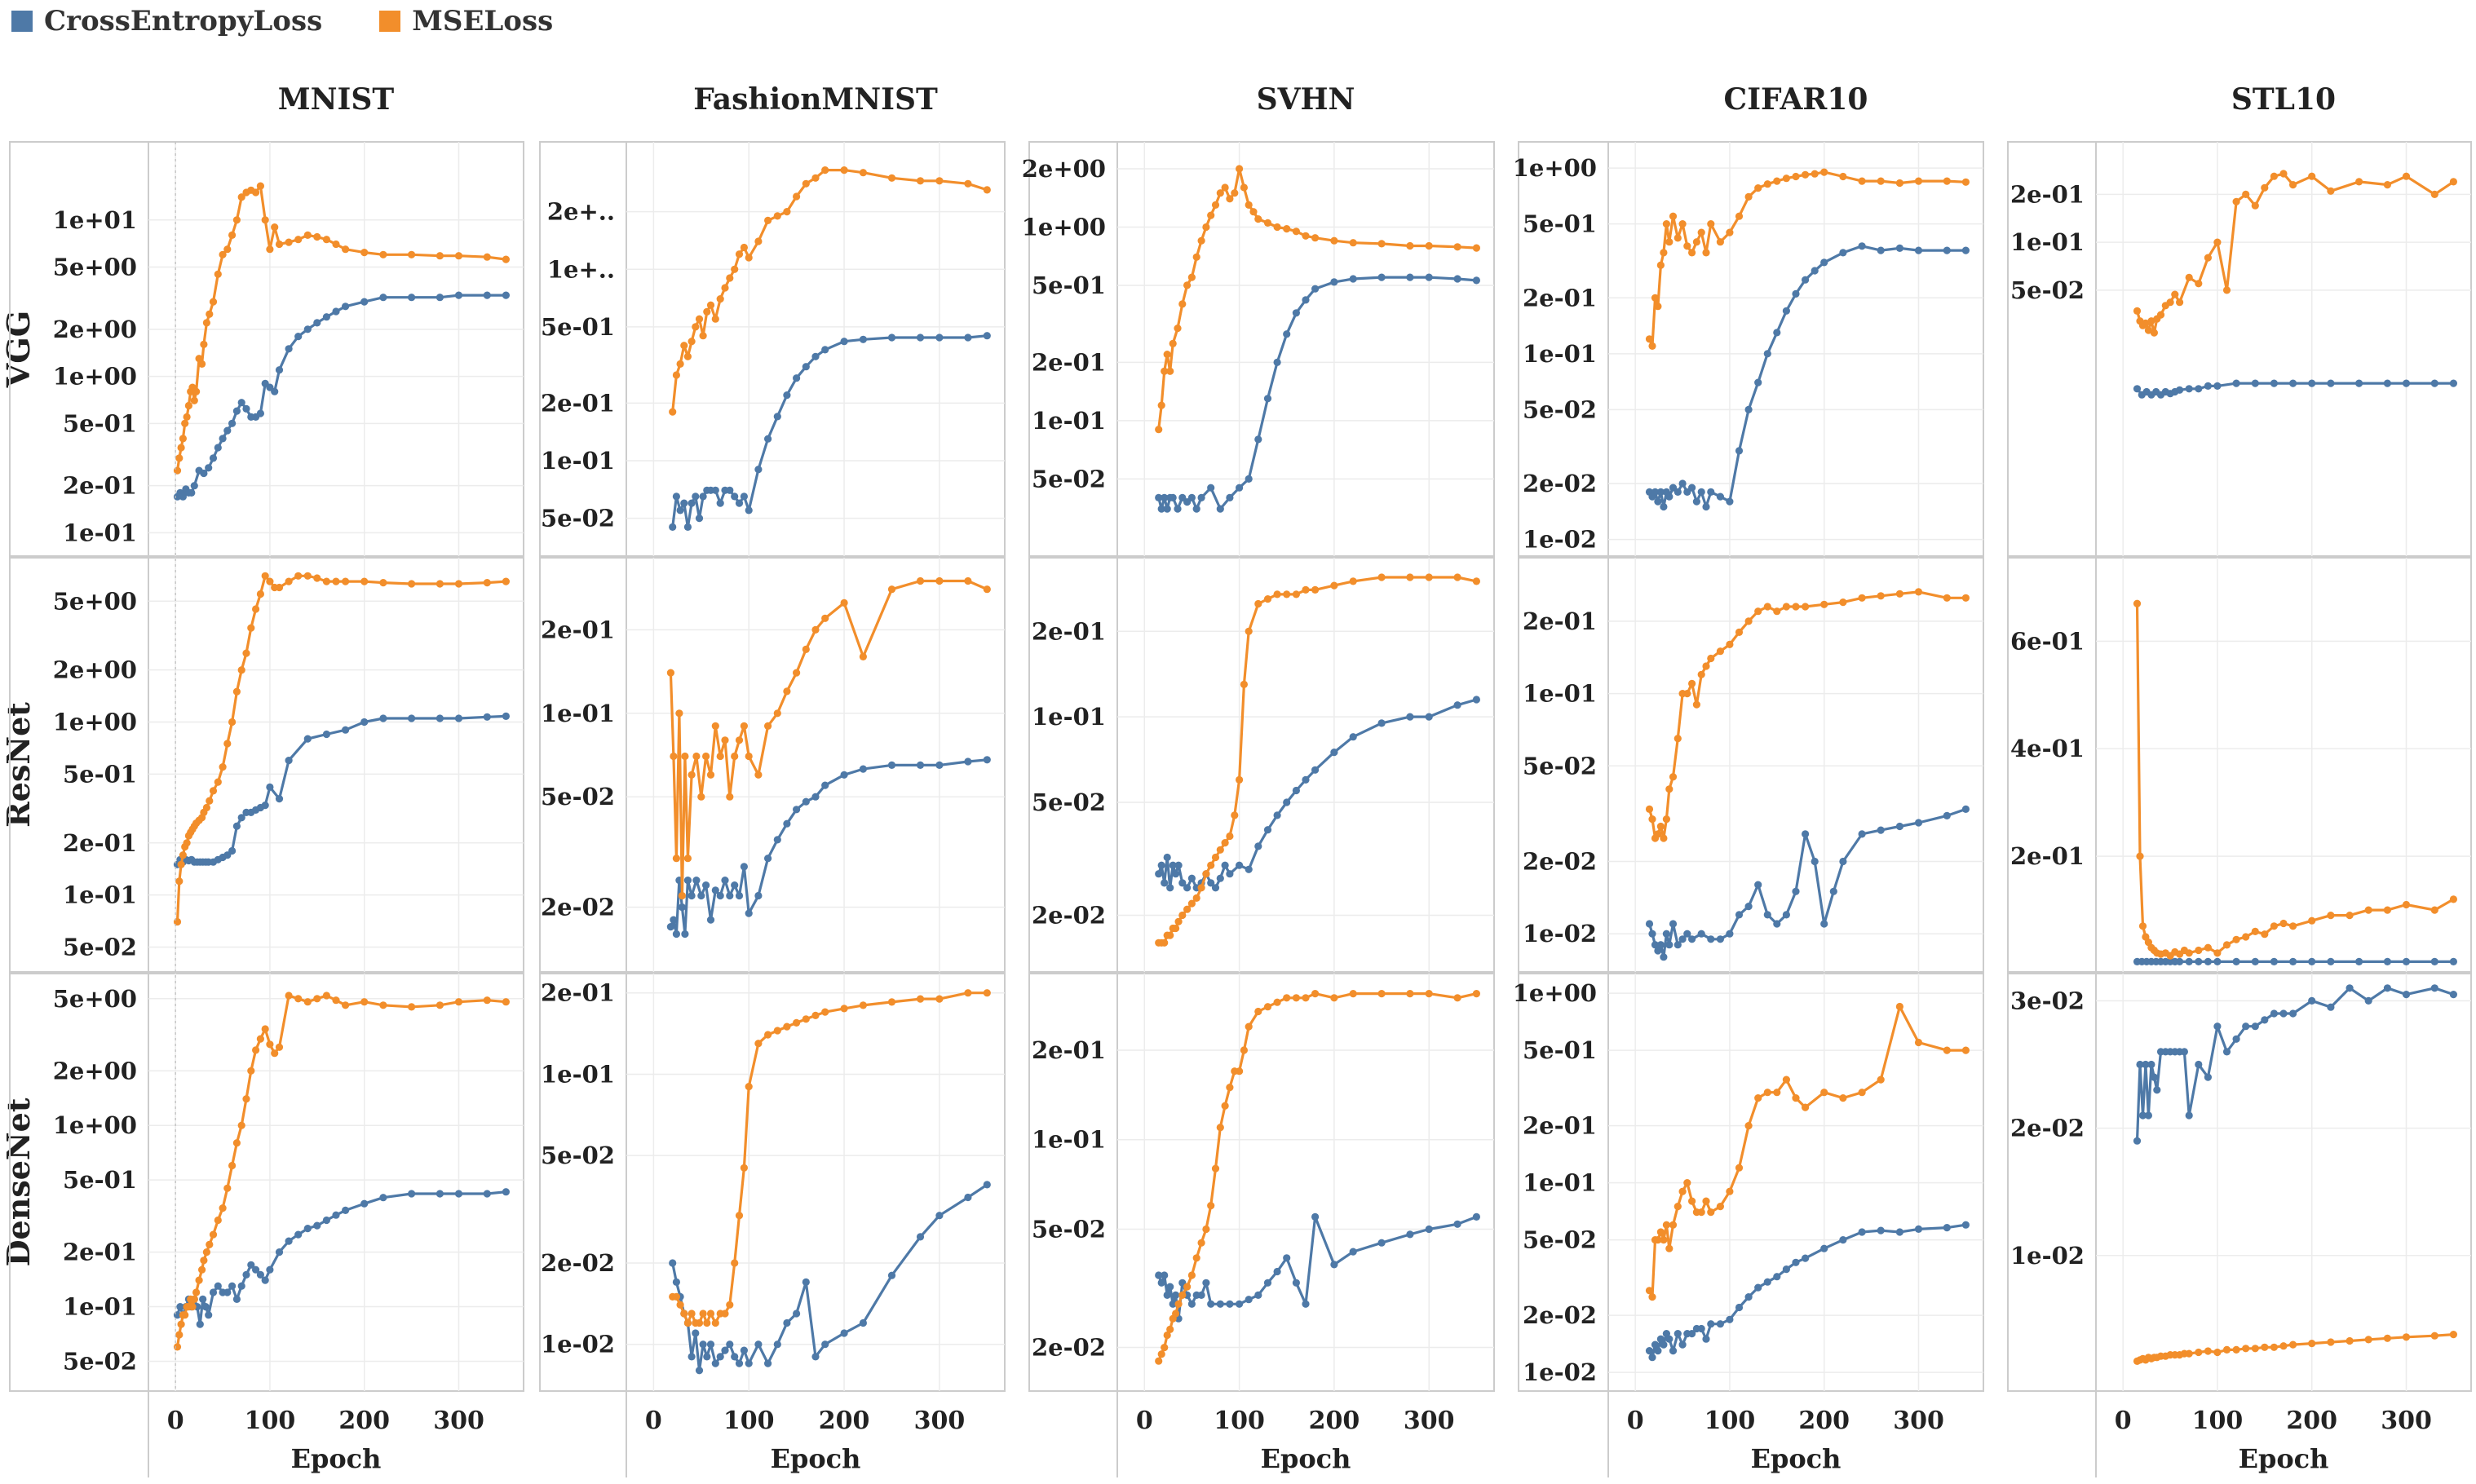  What do you see at coordinates (466, 21) in the screenshot?
I see `legend-item-mse: MSELoss` at bounding box center [466, 21].